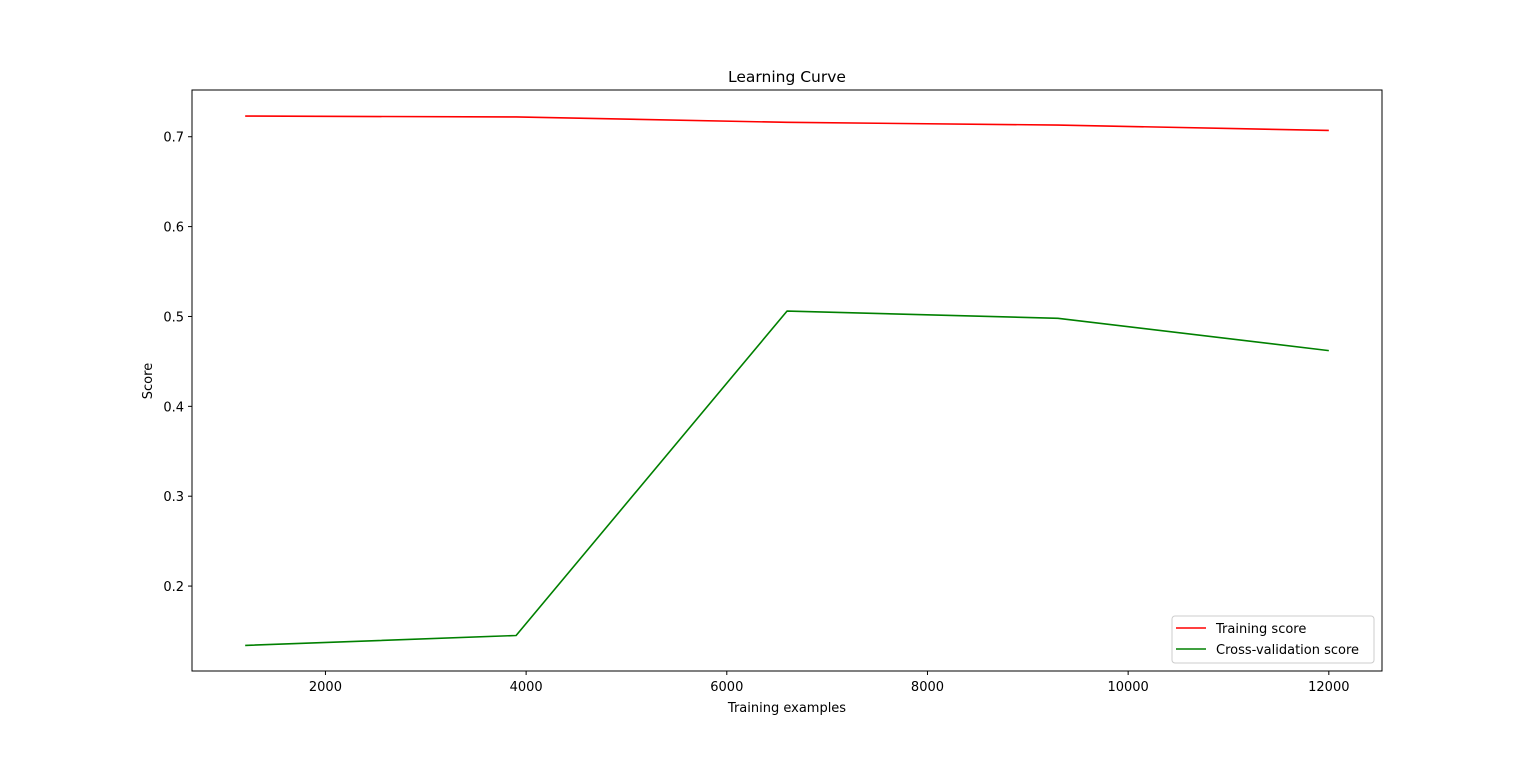  Describe the element at coordinates (173, 317) in the screenshot. I see `y-tick-label: 0.5` at that location.